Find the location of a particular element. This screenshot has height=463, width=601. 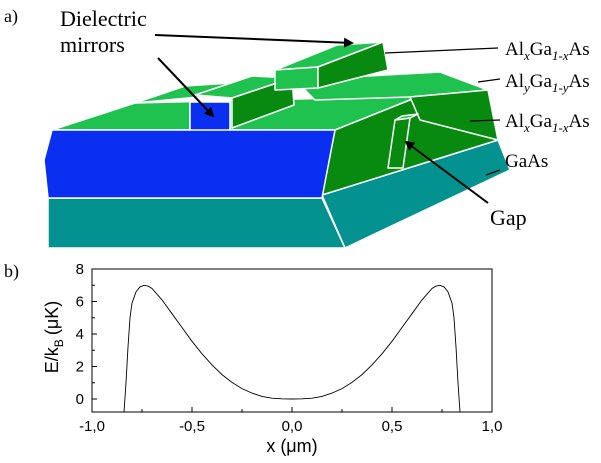

left-ridge-front-face is located at coordinates (210, 116).